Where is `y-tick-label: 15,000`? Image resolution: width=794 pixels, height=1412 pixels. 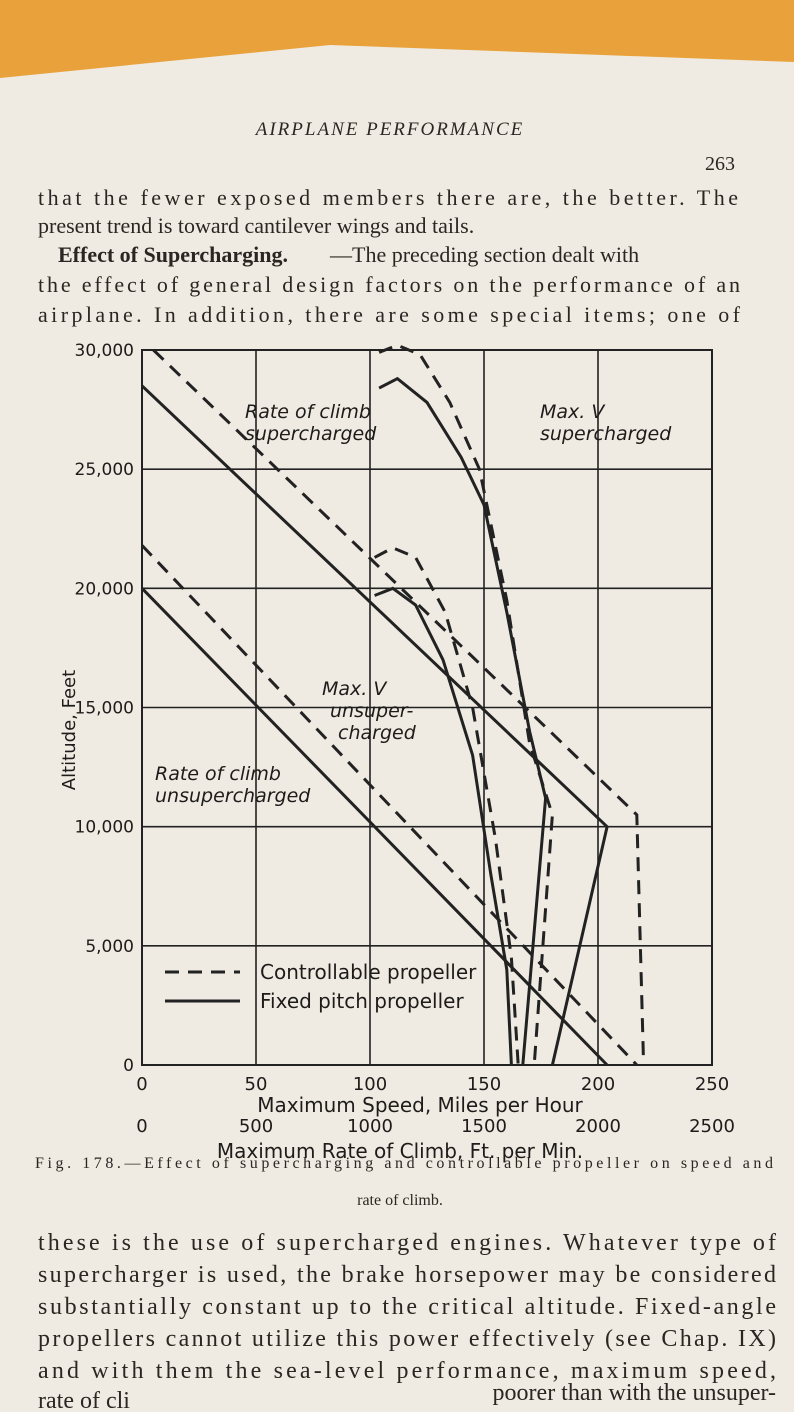 y-tick-label: 15,000 is located at coordinates (104, 709).